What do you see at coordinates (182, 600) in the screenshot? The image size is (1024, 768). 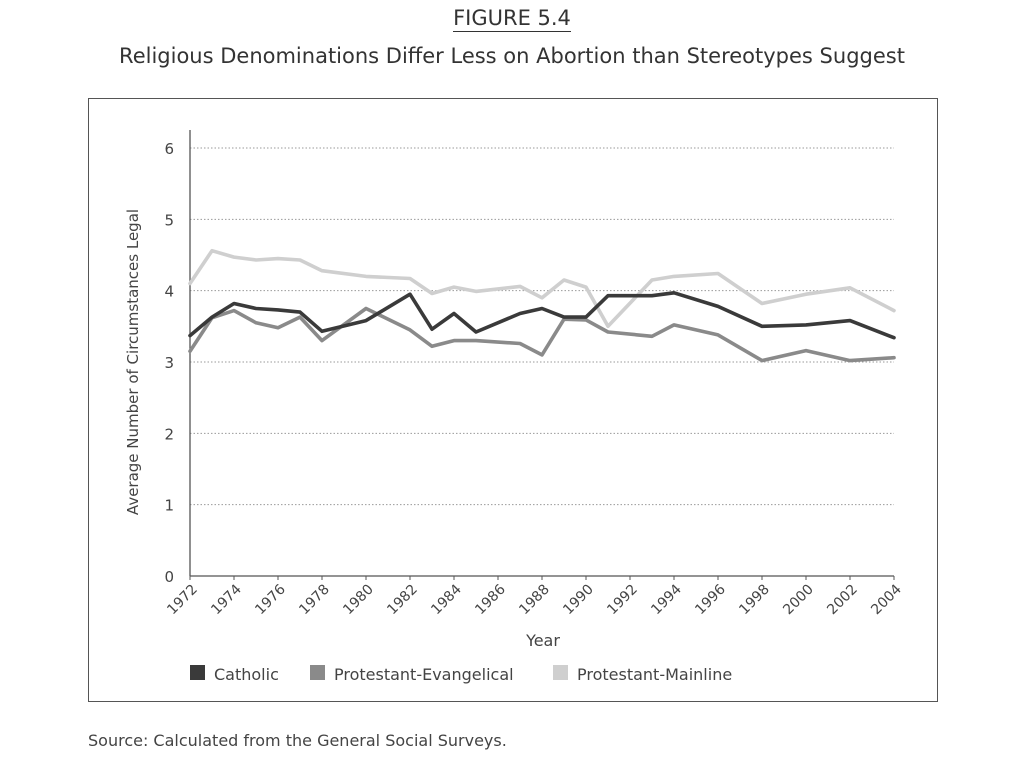 I see `x-tick-label: 1972` at bounding box center [182, 600].